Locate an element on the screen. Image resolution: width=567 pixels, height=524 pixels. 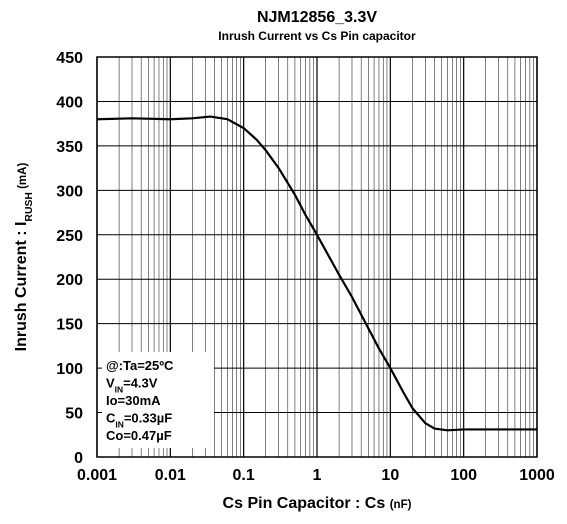
chart-title: NJM12856_3.3V is located at coordinates (317, 17).